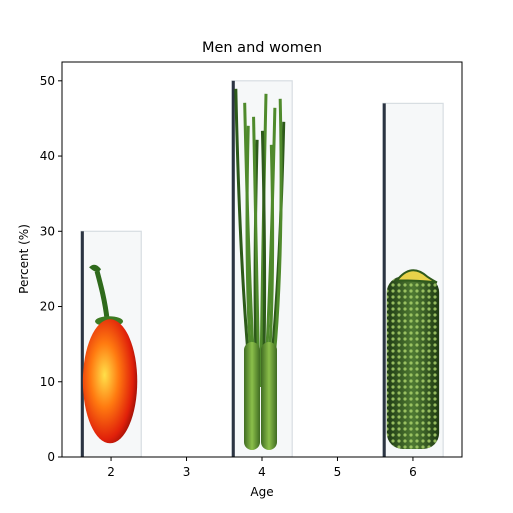 The width and height of the screenshot is (513, 513). What do you see at coordinates (262, 48) in the screenshot?
I see `chart-title: Men and women` at bounding box center [262, 48].